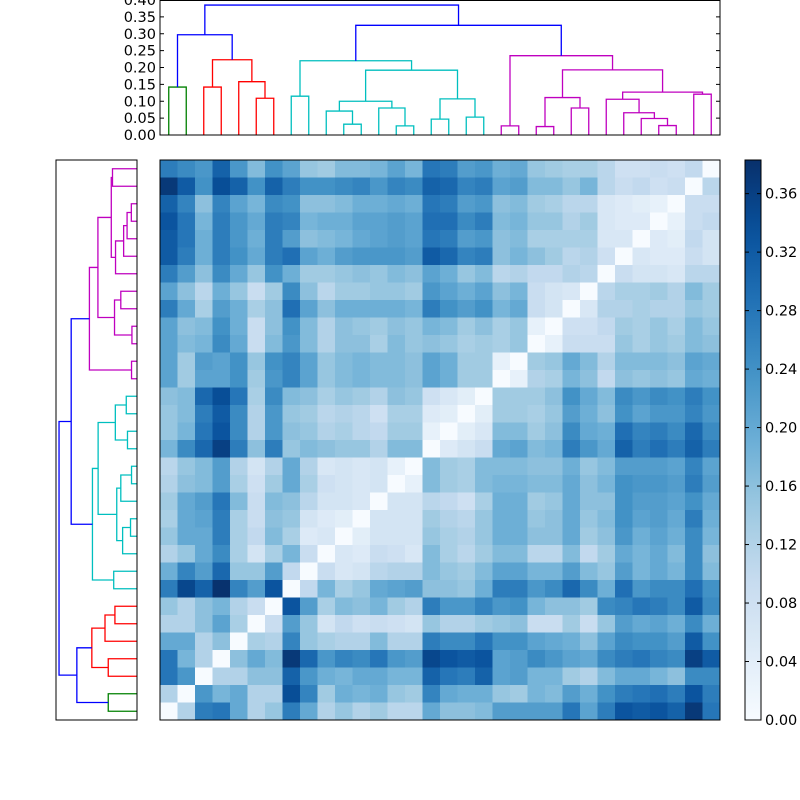  Describe the element at coordinates (232, 73) in the screenshot. I see `top-dendrogram-link` at that location.